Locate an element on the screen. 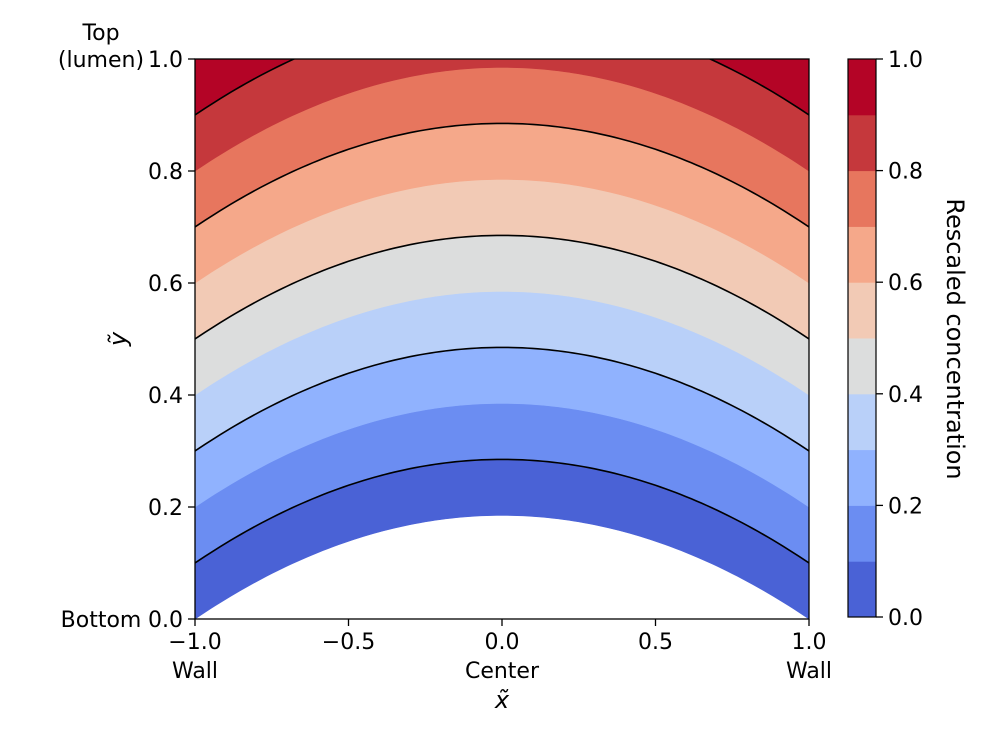  x-tick-label: 0.0 is located at coordinates (502, 642).